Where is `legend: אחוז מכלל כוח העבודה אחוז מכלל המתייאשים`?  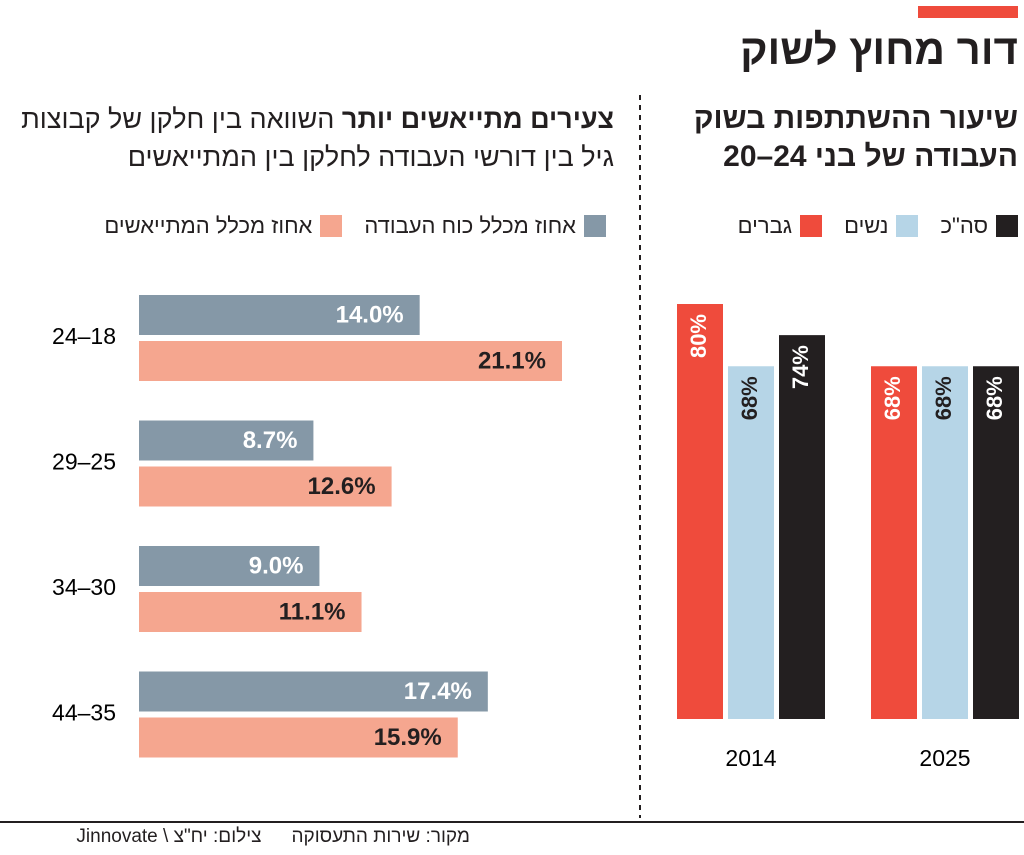
legend: אחוז מכלל כוח העבודה אחוז מכלל המתייאשים is located at coordinates (355, 226).